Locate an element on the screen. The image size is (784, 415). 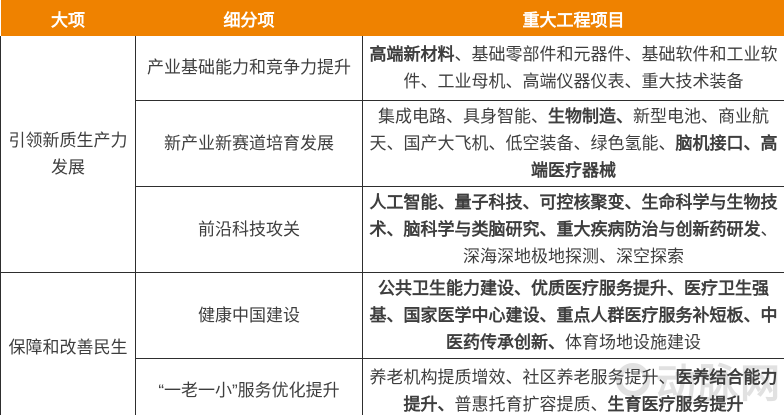
category-cell-new-productivity: 引领新质生产力发展 is located at coordinates (68, 154).